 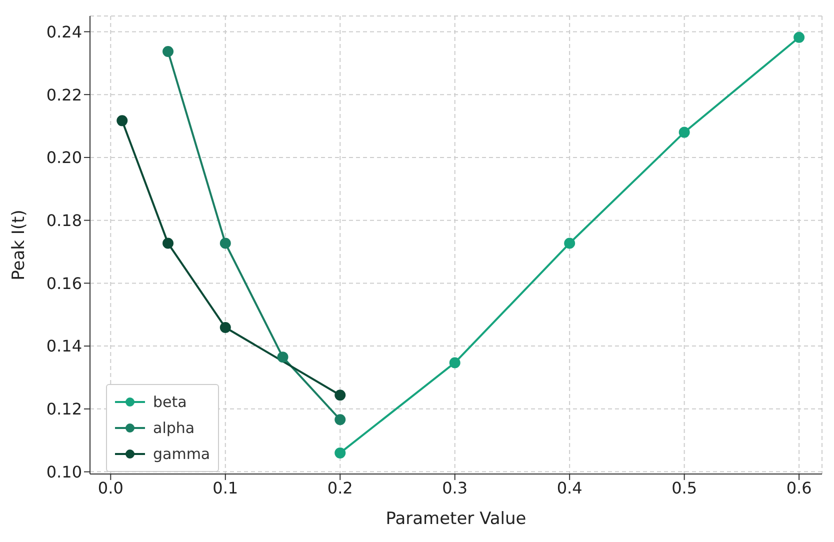 What do you see at coordinates (455, 488) in the screenshot?
I see `x-tick-label: 0.3` at bounding box center [455, 488].